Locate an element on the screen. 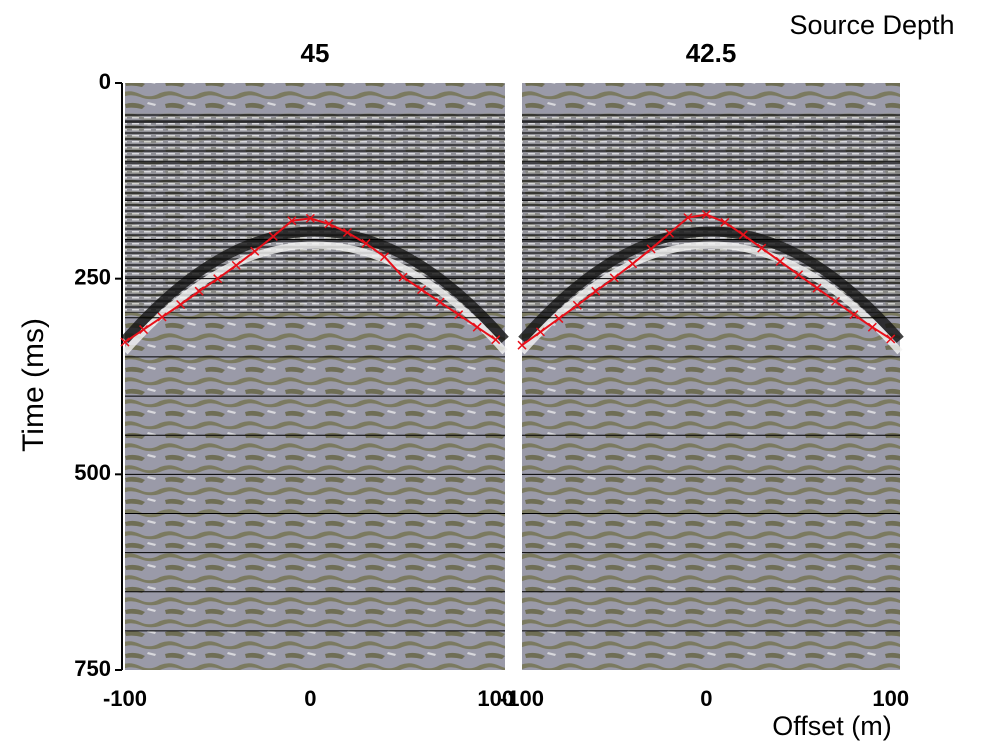  y-axis-label: Time (ms) is located at coordinates (33, 385).